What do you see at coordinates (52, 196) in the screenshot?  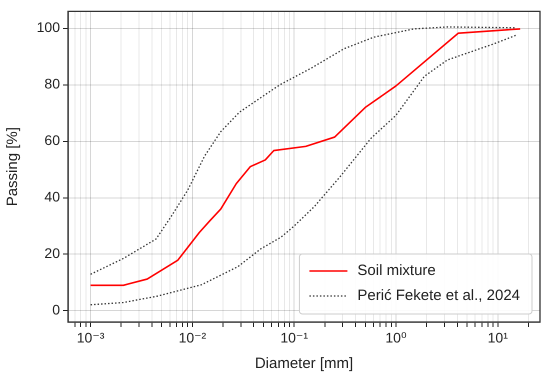 I see `y-tick-label: 40` at bounding box center [52, 196].